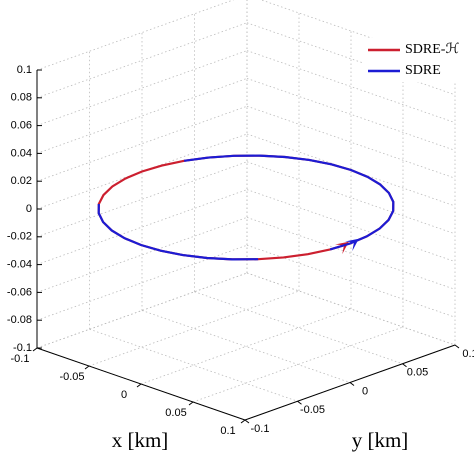 Image resolution: width=474 pixels, height=474 pixels. Describe the element at coordinates (19, 320) in the screenshot. I see `z-tick-label: -0.08` at that location.